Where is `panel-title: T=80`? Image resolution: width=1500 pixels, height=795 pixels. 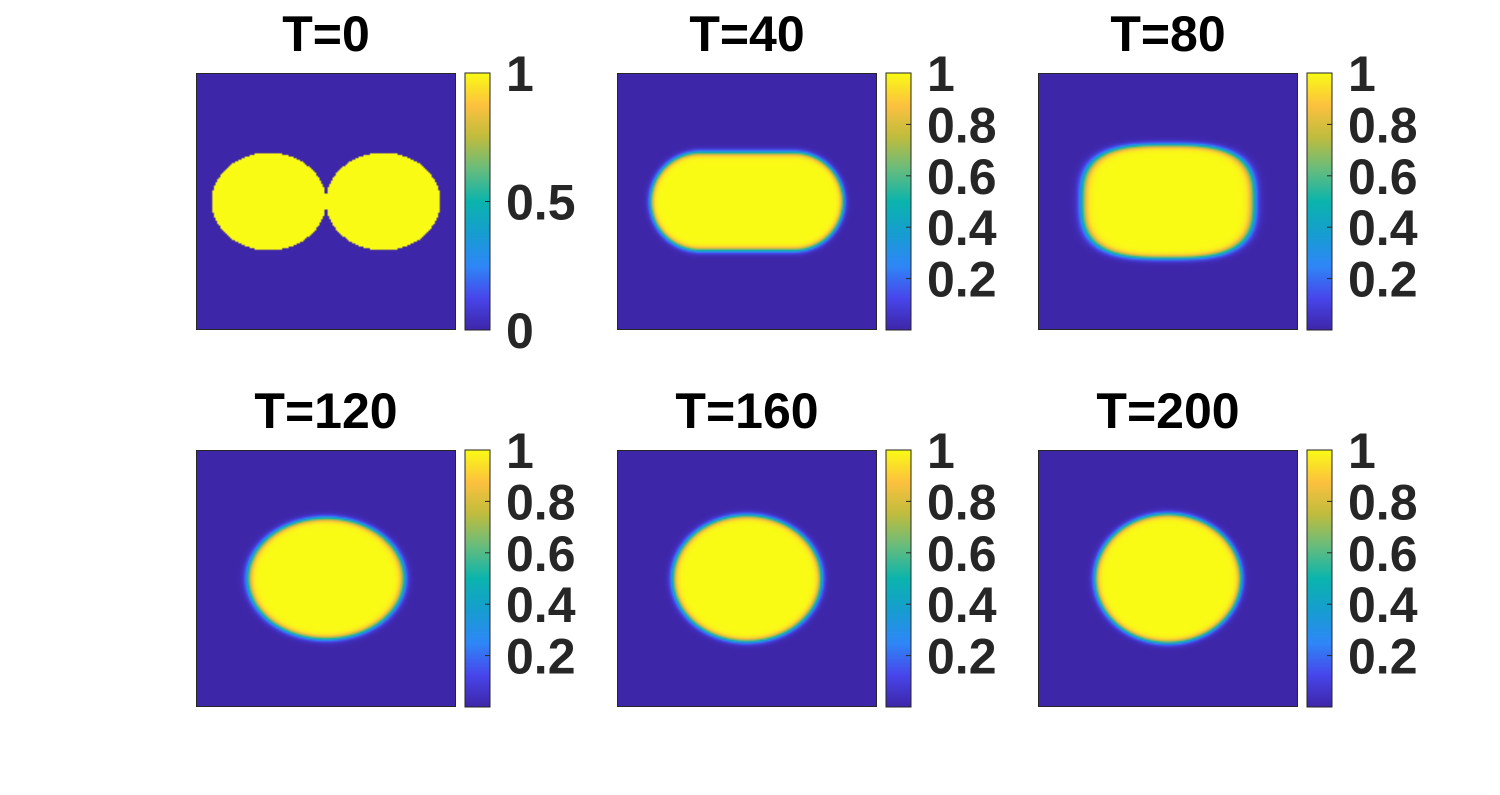
panel-title: T=80 is located at coordinates (1167, 34).